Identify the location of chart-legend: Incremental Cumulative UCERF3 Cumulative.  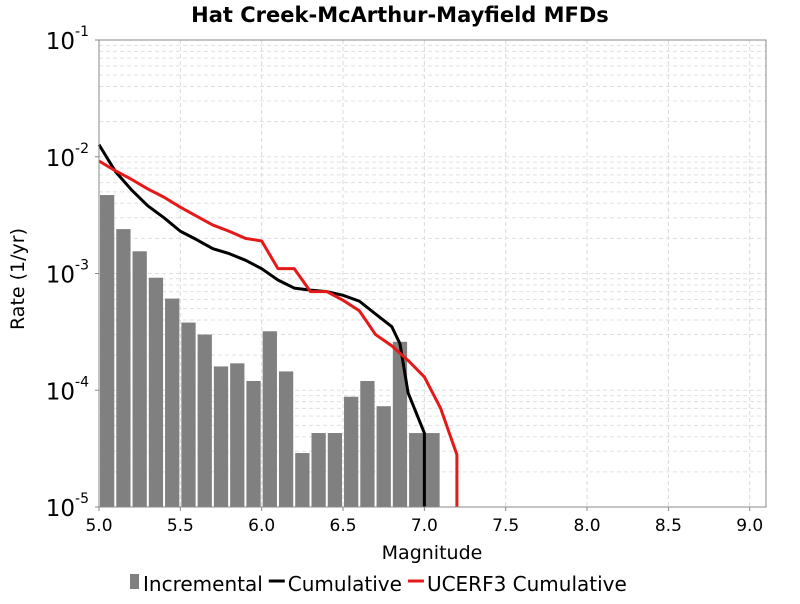
(378, 584).